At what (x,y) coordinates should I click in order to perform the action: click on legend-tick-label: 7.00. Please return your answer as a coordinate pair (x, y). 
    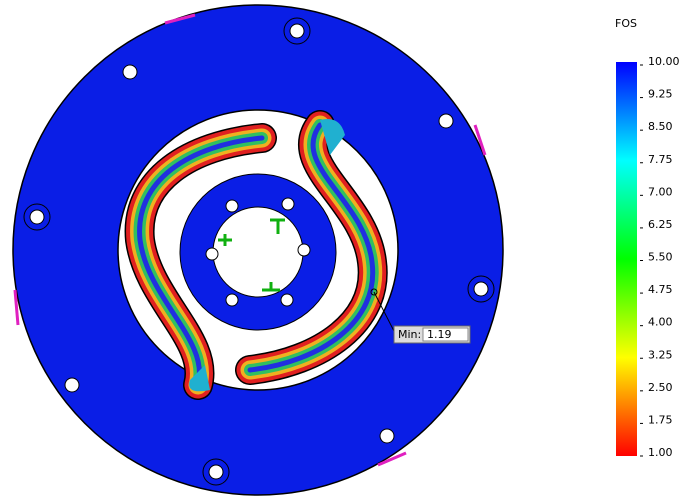
    Looking at the image, I should click on (660, 191).